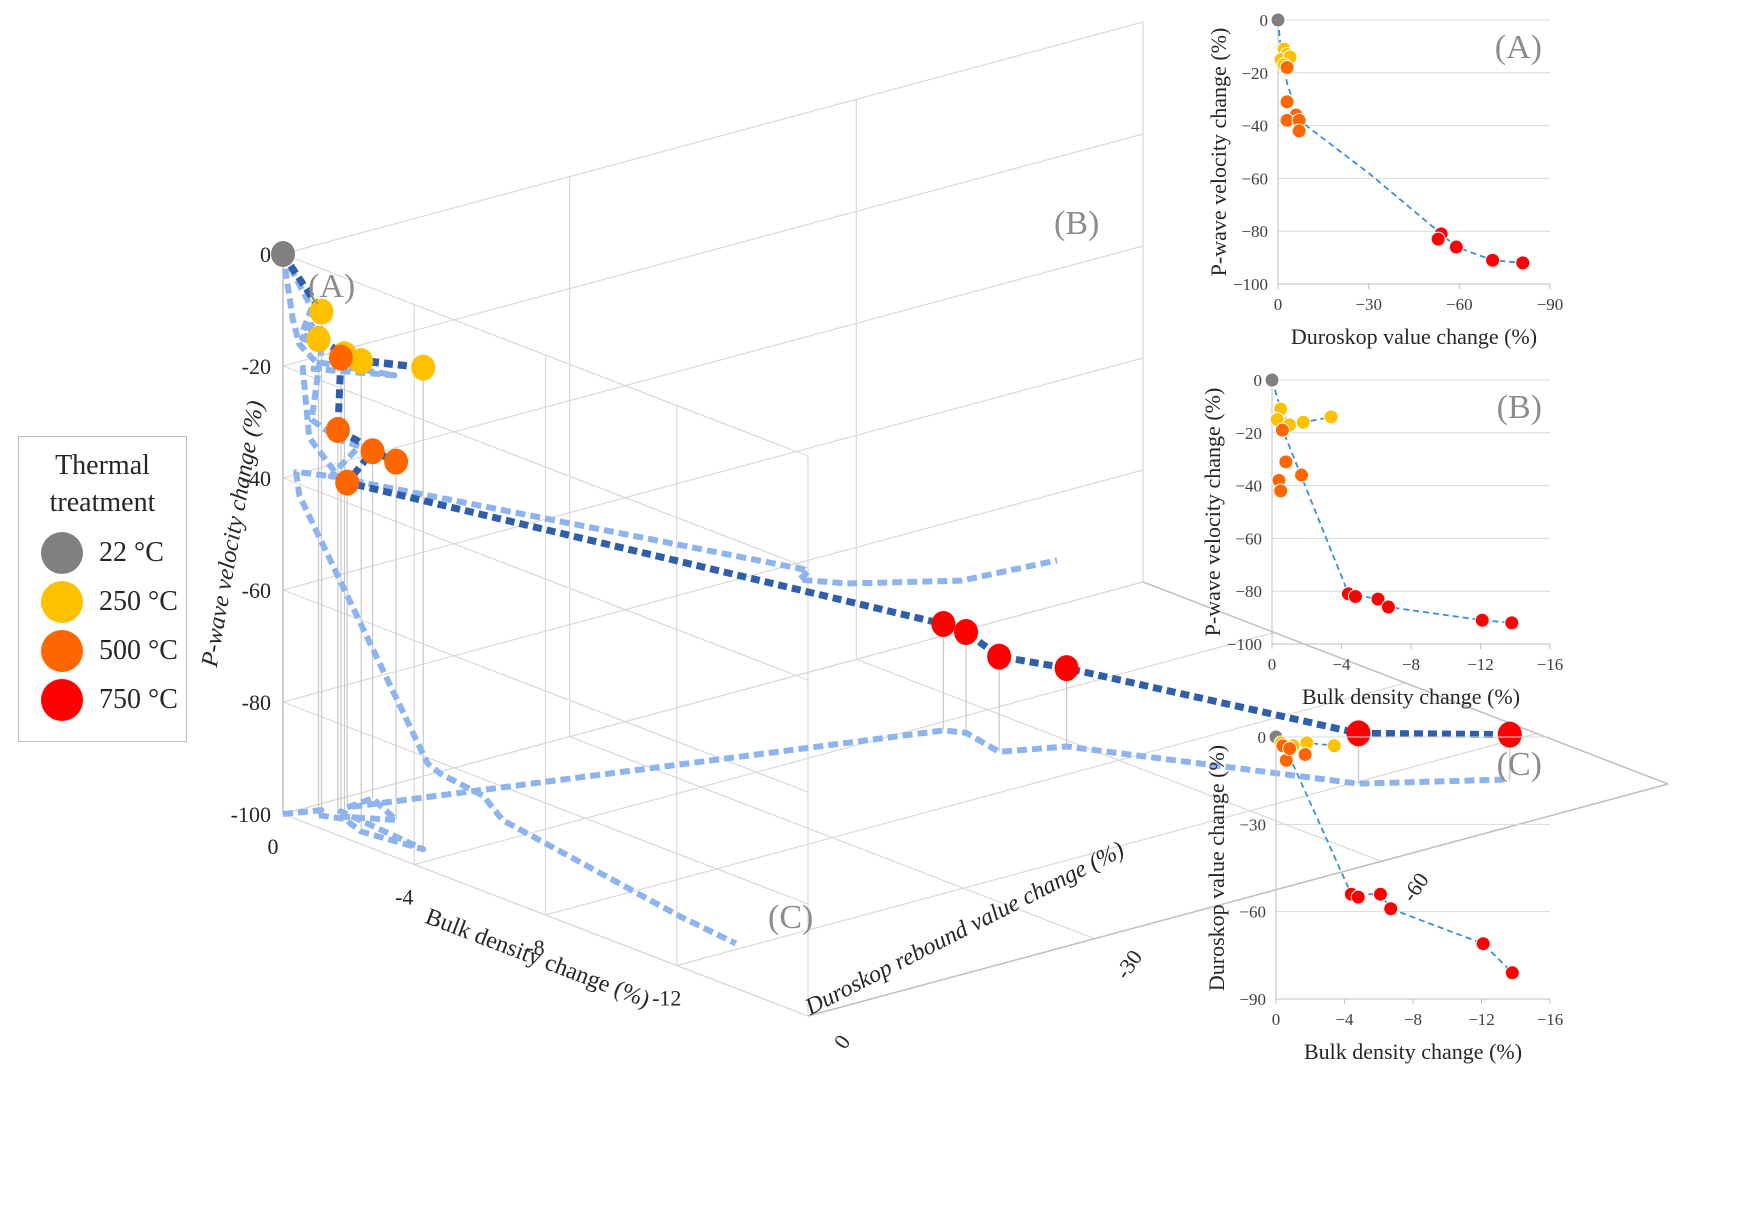  What do you see at coordinates (256, 478) in the screenshot?
I see `tick-label-z: -40` at bounding box center [256, 478].